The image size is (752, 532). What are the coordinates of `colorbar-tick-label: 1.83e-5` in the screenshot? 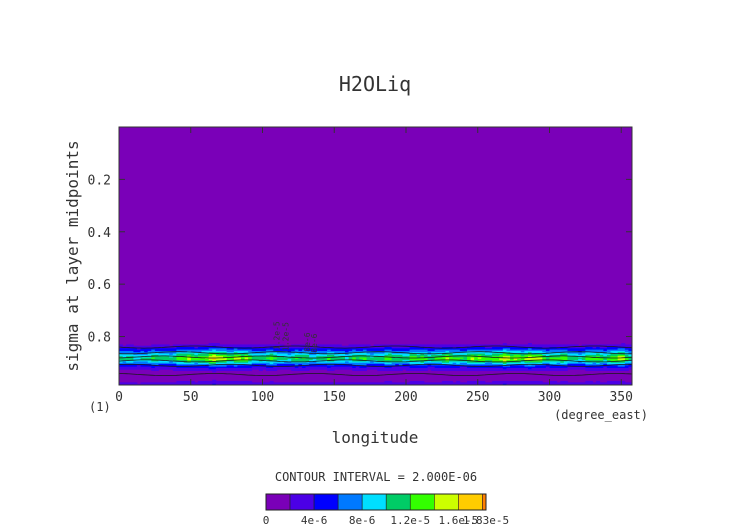 It's located at (486, 520).